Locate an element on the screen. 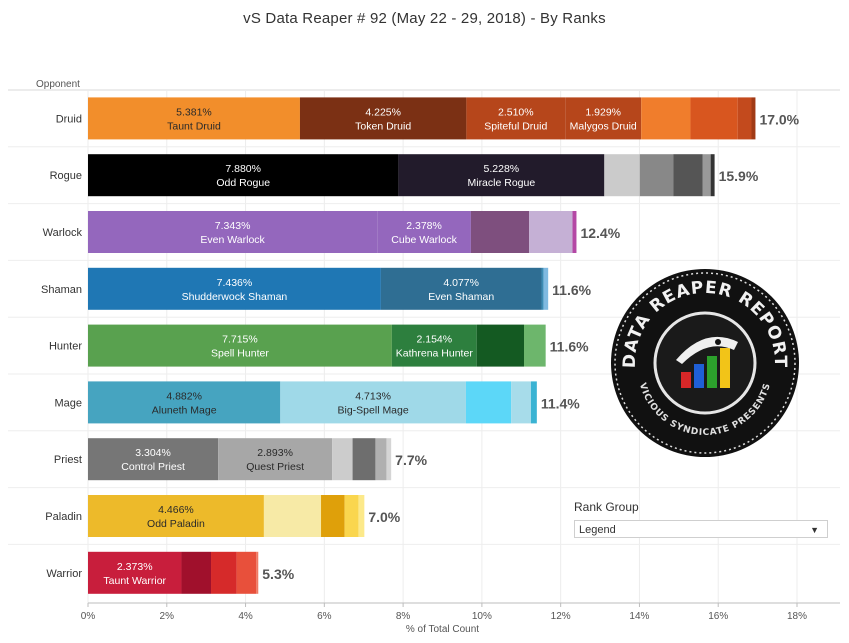  segment-archetype-label: Token Druid is located at coordinates (383, 126).